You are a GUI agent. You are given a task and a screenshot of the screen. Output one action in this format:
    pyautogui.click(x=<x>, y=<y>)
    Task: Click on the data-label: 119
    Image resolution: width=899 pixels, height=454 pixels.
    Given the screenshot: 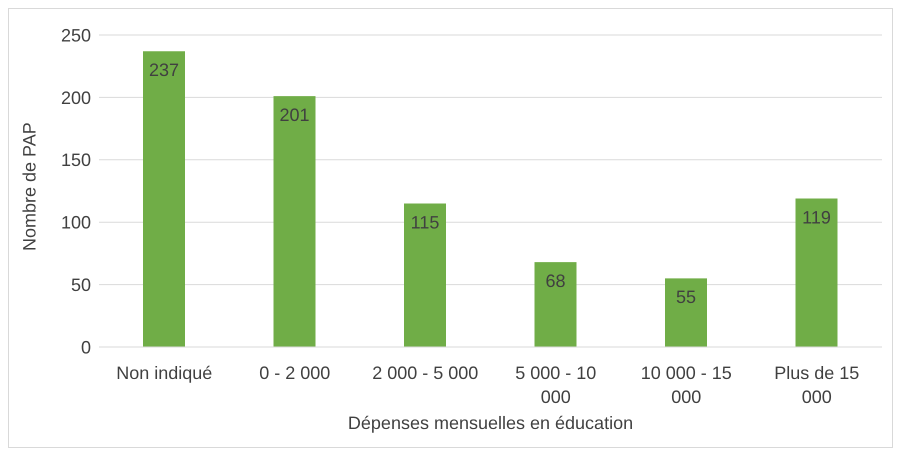 What is the action you would take?
    pyautogui.click(x=816, y=217)
    